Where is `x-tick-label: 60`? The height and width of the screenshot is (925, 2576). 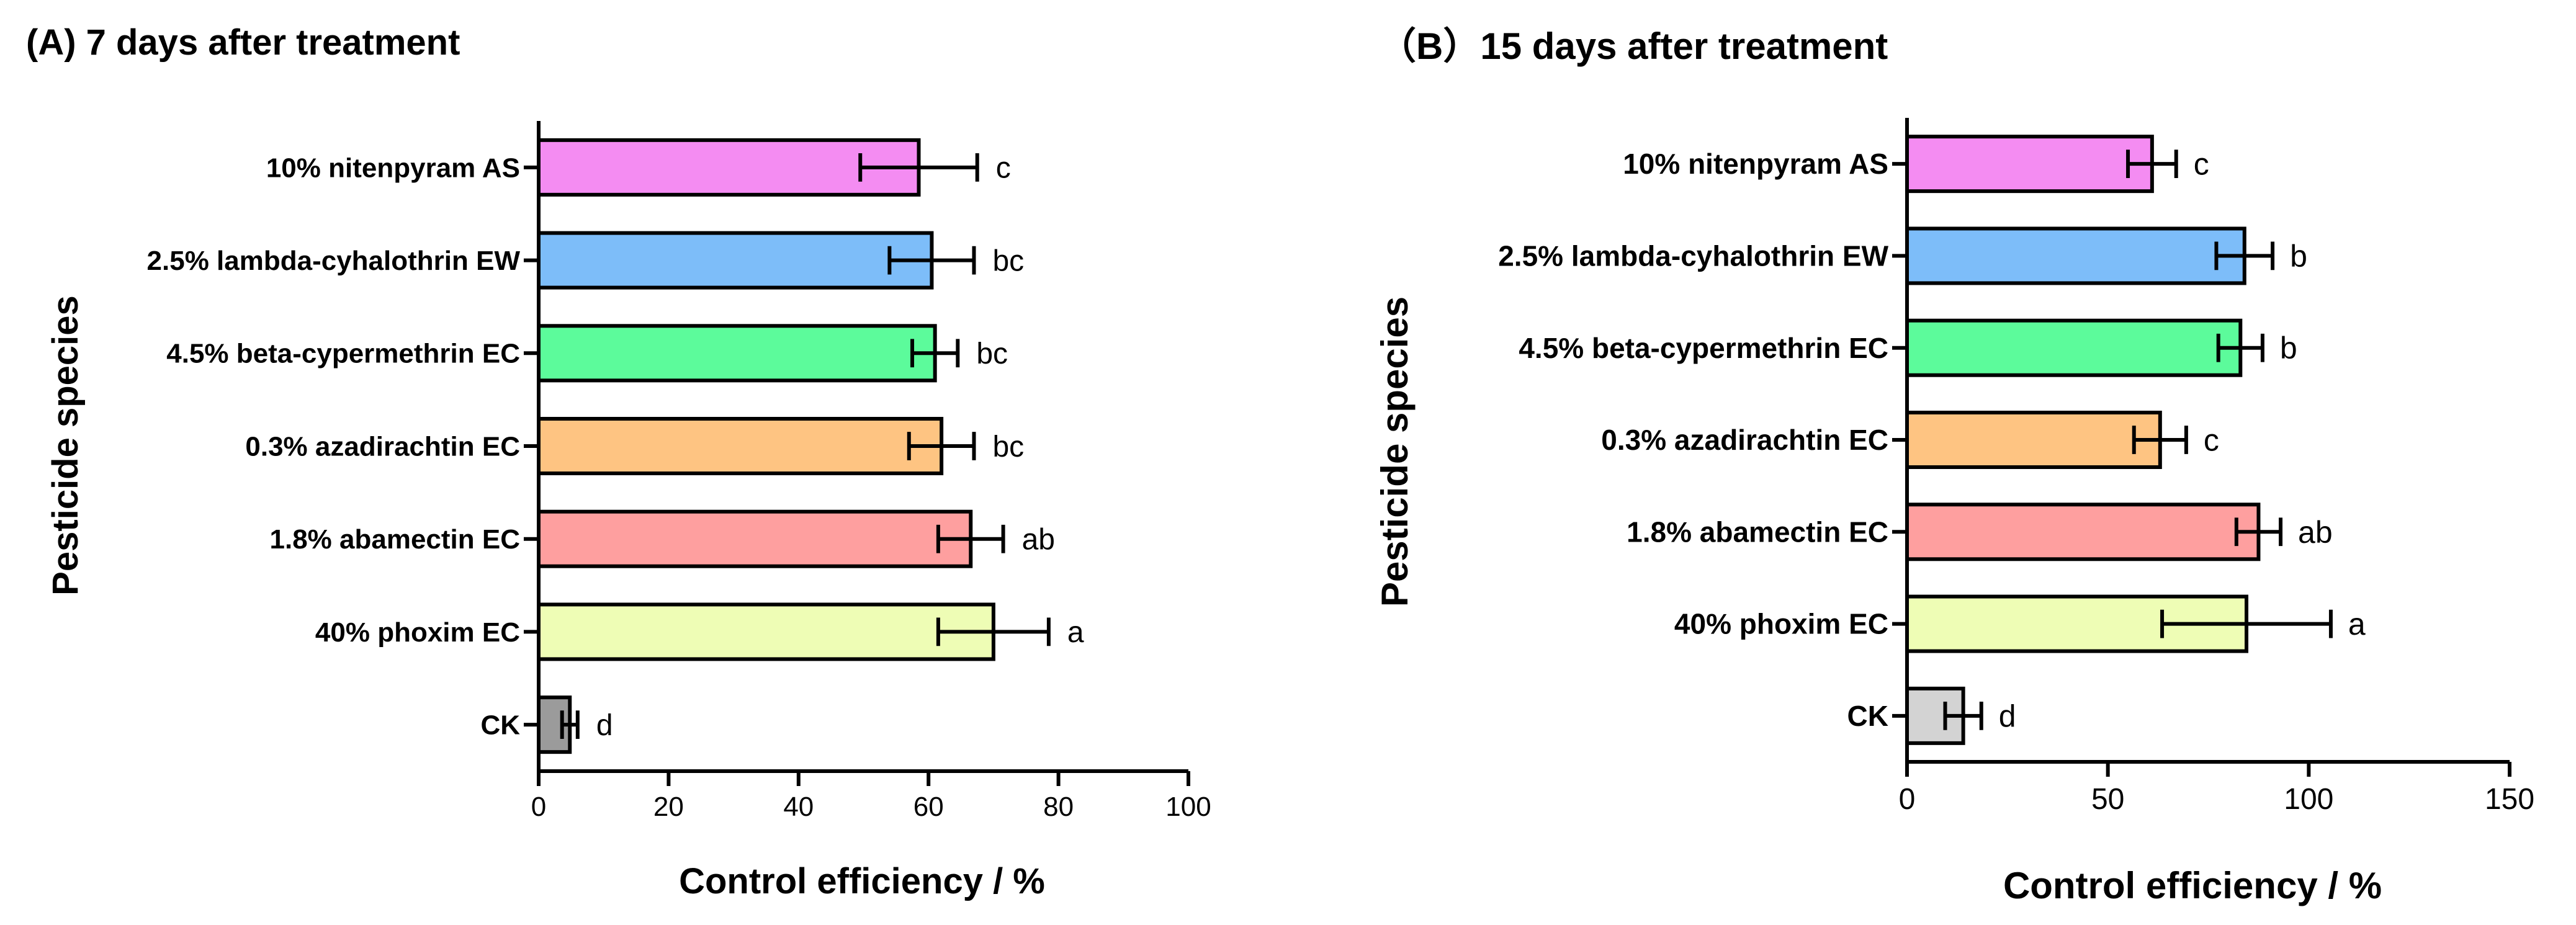
x-tick-label: 60 is located at coordinates (928, 807).